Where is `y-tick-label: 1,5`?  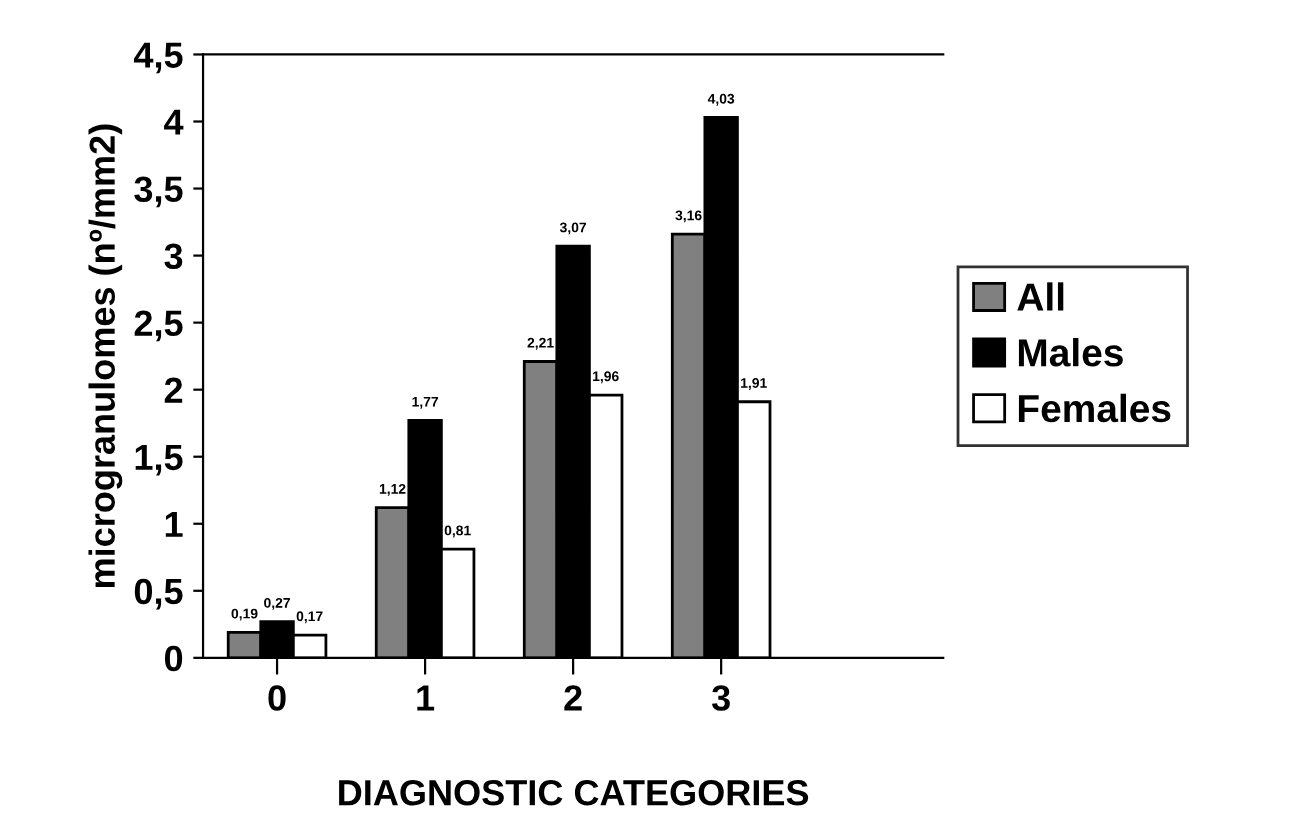 y-tick-label: 1,5 is located at coordinates (159, 460).